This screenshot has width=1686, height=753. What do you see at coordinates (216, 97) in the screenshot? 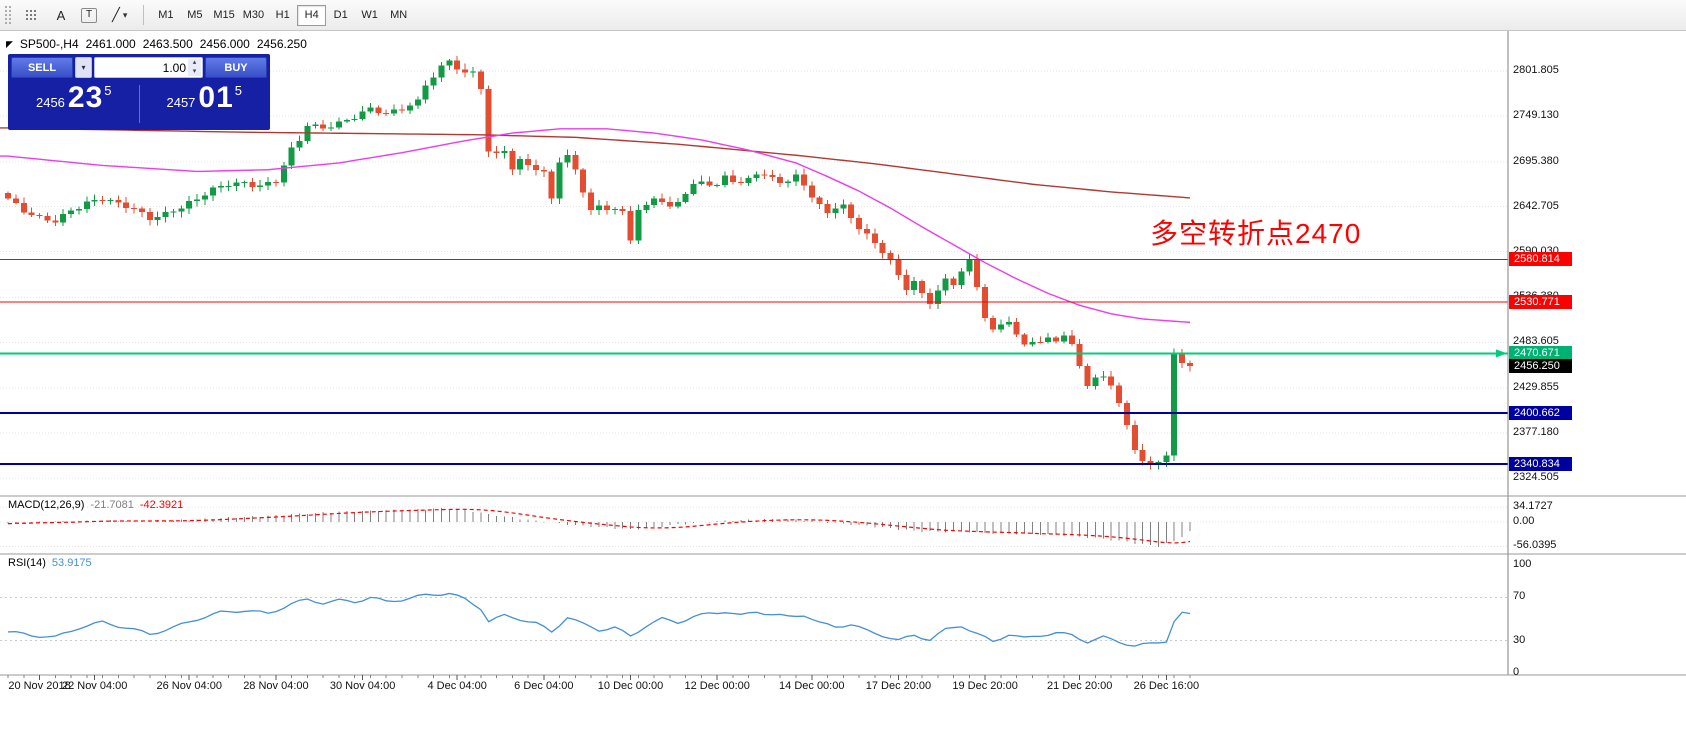
I see `ask-pips: 01` at bounding box center [216, 97].